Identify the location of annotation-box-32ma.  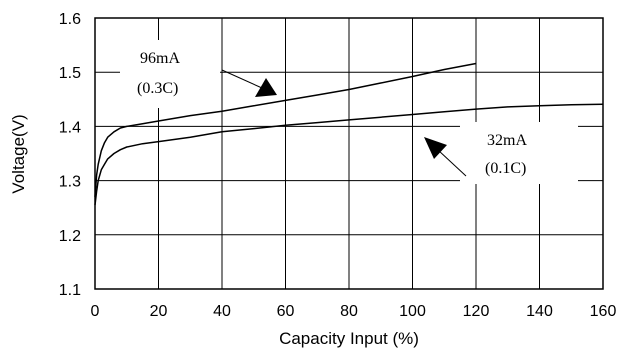
(519, 153).